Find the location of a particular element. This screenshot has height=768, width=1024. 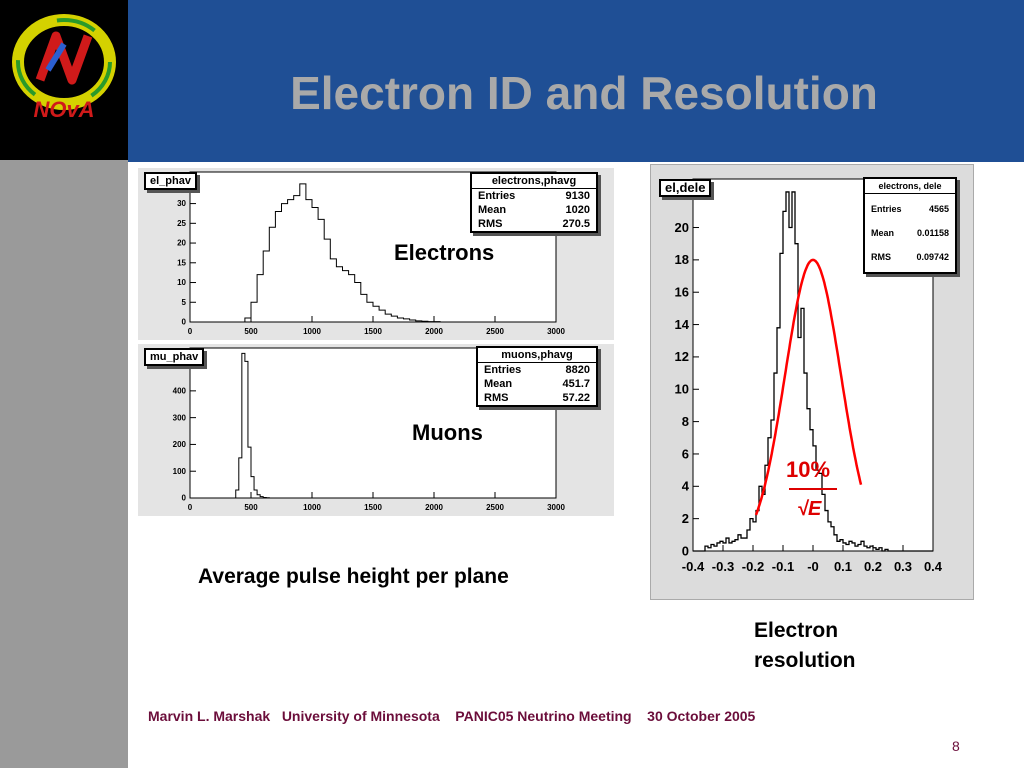

electron-resolution-line1: Electron is located at coordinates (796, 630).